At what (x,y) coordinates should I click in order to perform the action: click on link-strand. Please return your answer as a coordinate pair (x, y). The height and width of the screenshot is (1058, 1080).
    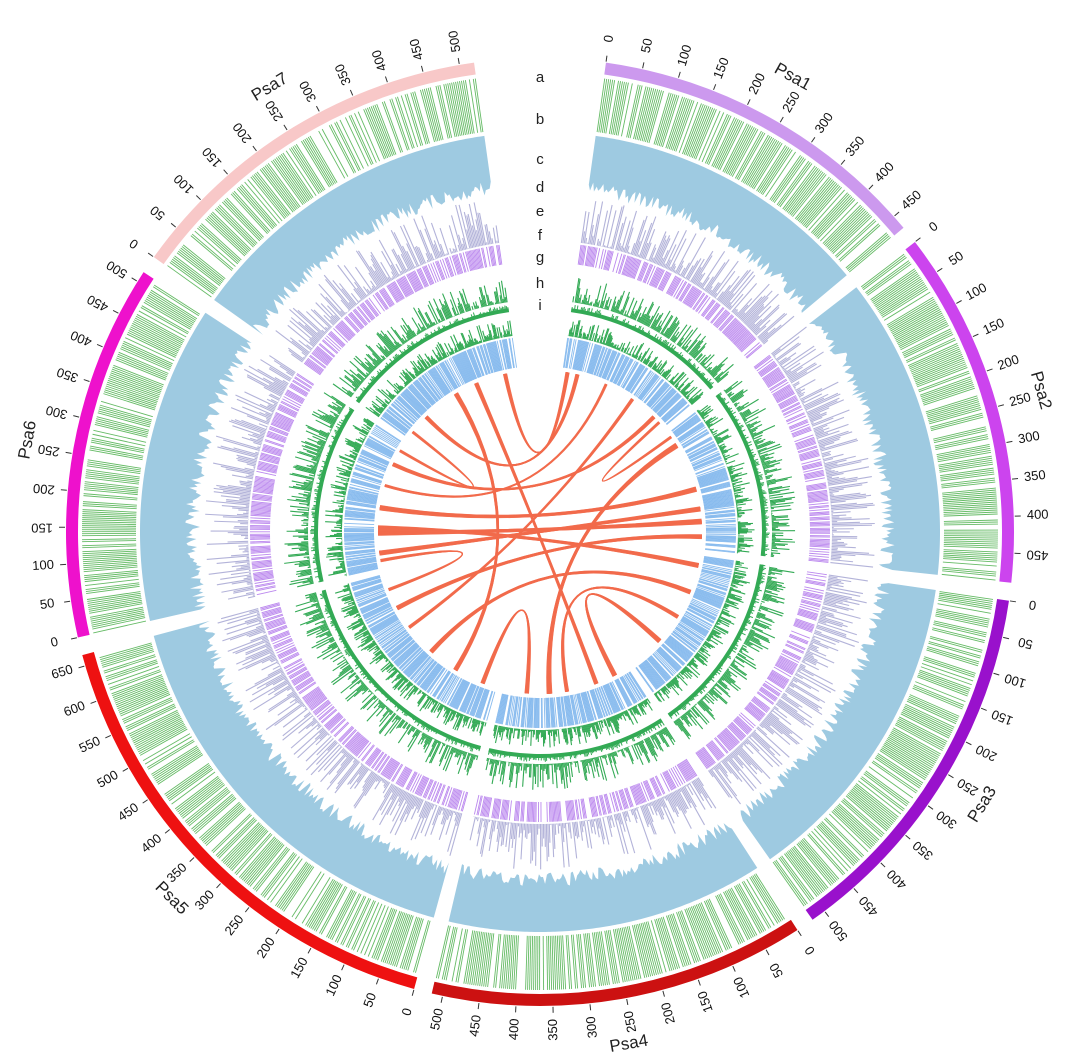
    Looking at the image, I should click on (506, 651).